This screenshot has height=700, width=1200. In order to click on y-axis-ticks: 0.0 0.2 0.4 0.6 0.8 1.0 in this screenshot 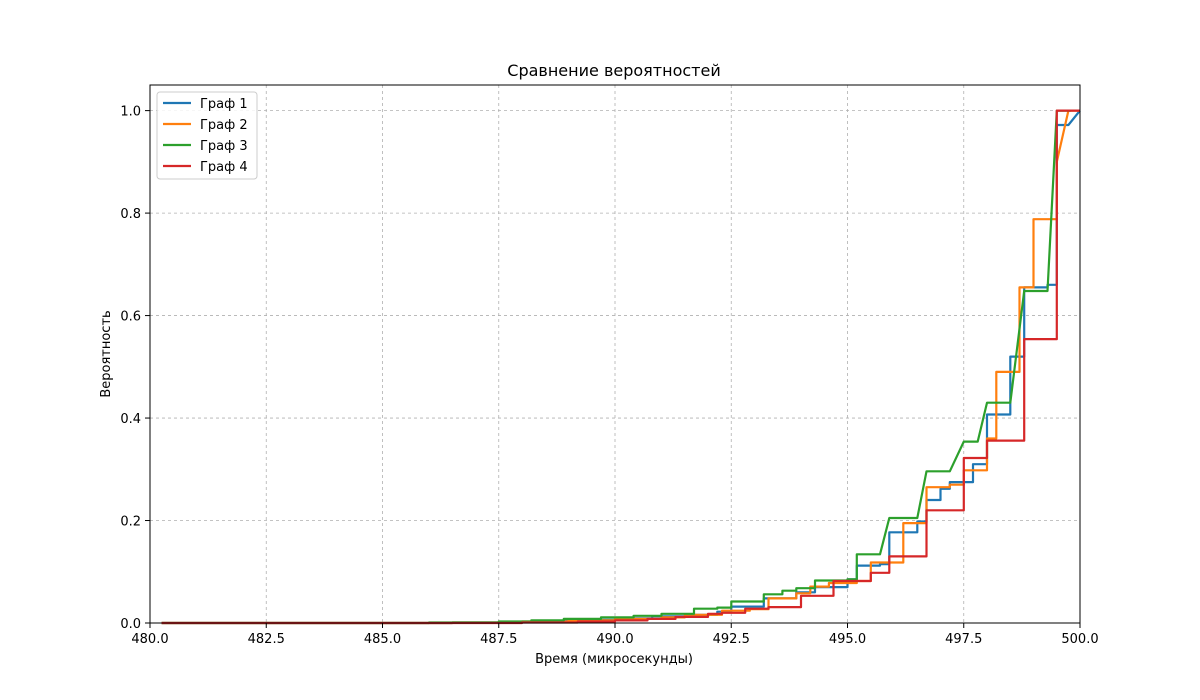, I will do `click(135, 368)`.